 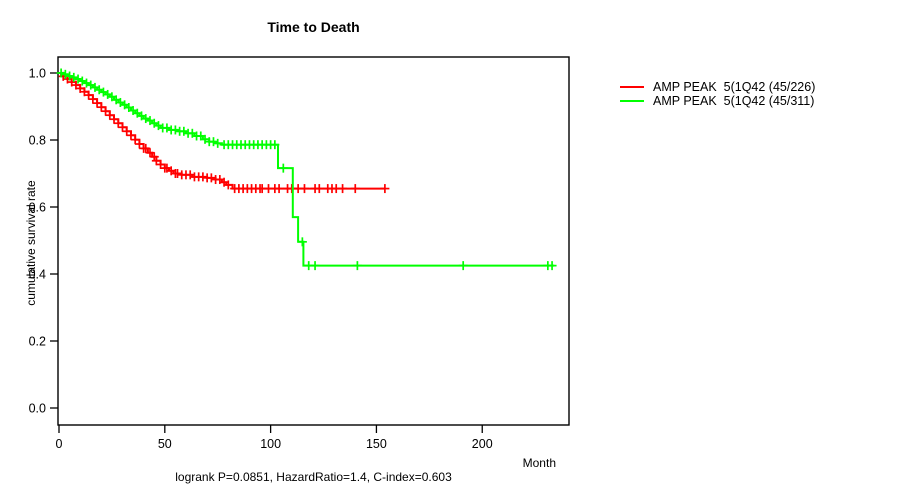 I want to click on chart-title: Time to Death, so click(x=313, y=27).